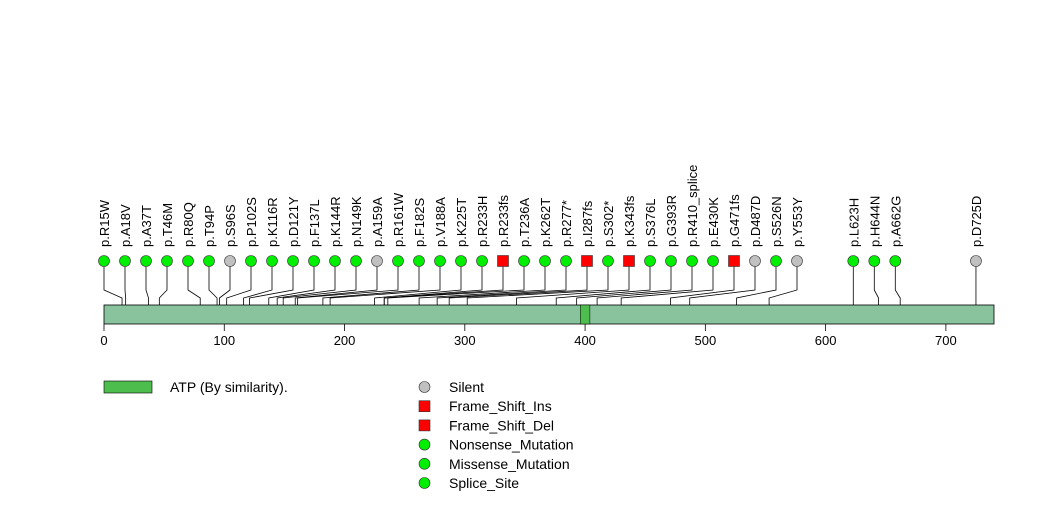 Image resolution: width=1047 pixels, height=524 pixels. Describe the element at coordinates (528, 336) in the screenshot. I see `x-axis: 0 100 200 300 400 500 600 700` at that location.